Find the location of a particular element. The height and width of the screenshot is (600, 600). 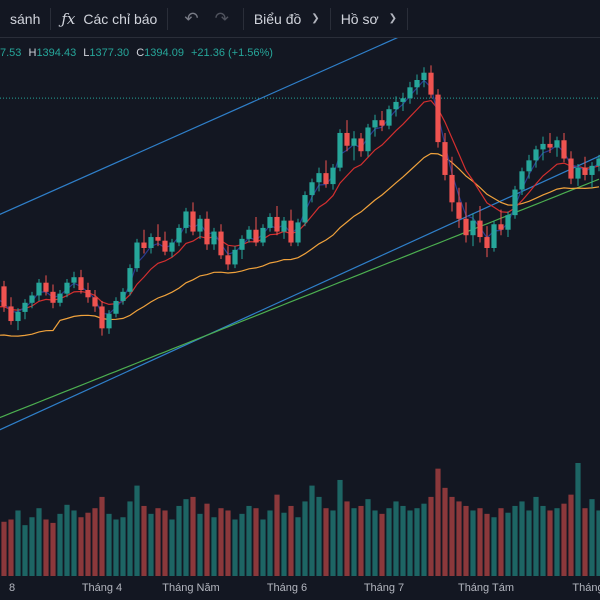

chart-type-label: Biểu đồ is located at coordinates (277, 18).